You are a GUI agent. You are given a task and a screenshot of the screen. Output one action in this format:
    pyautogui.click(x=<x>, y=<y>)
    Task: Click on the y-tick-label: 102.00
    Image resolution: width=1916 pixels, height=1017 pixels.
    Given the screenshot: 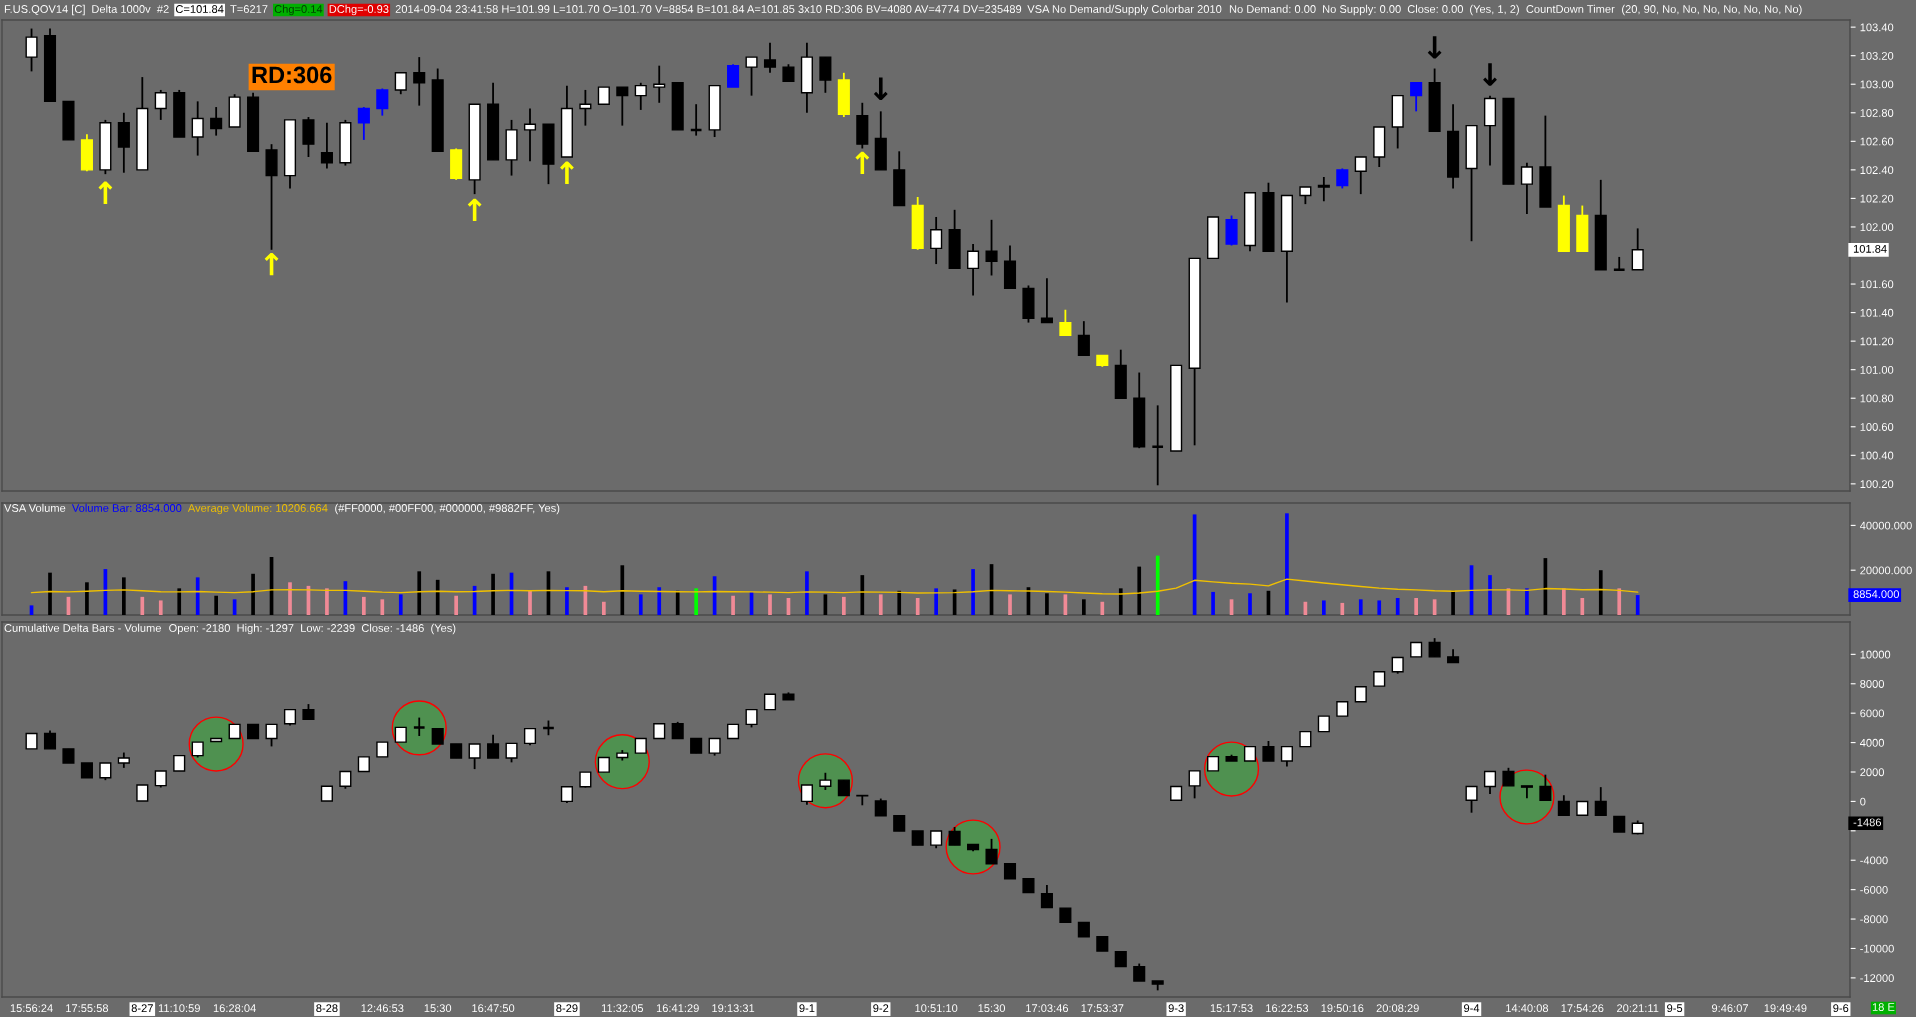 What is the action you would take?
    pyautogui.click(x=1877, y=227)
    